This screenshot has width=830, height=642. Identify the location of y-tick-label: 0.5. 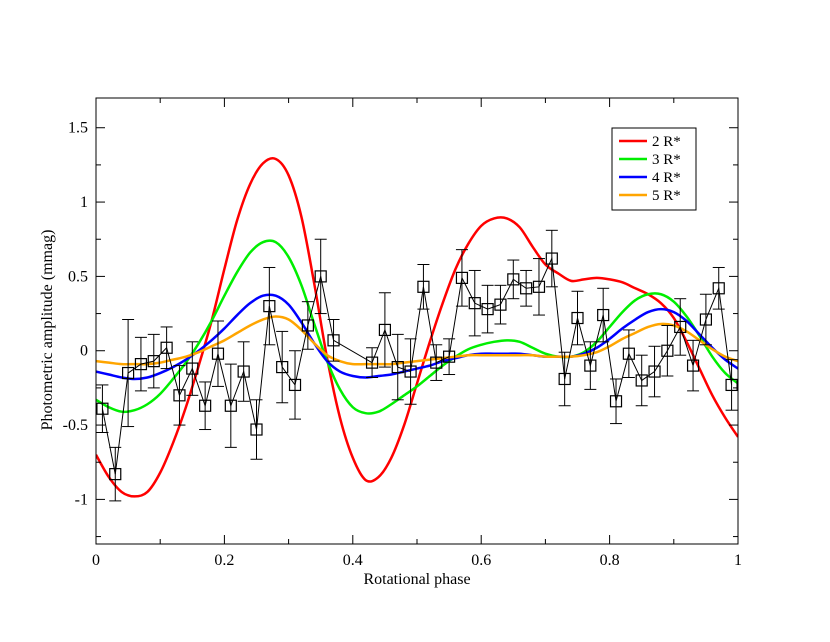
(78, 276).